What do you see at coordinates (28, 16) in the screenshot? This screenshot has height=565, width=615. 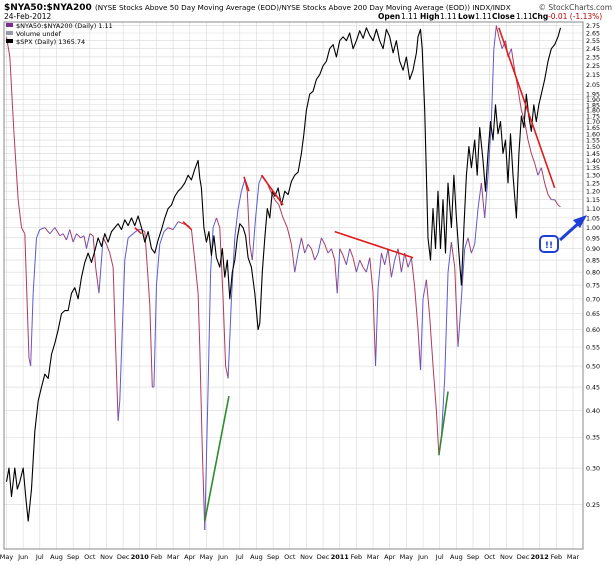 I see `chart-date: 24-Feb-2012` at bounding box center [28, 16].